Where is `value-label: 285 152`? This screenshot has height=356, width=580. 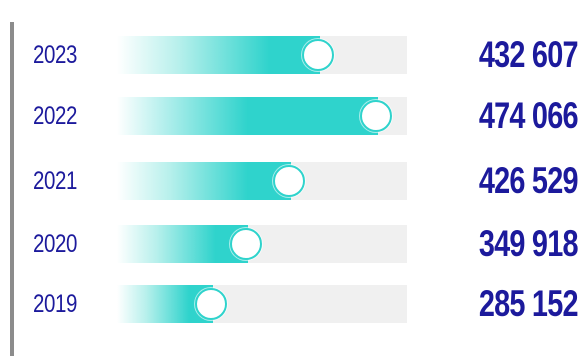 value-label: 285 152 is located at coordinates (529, 303).